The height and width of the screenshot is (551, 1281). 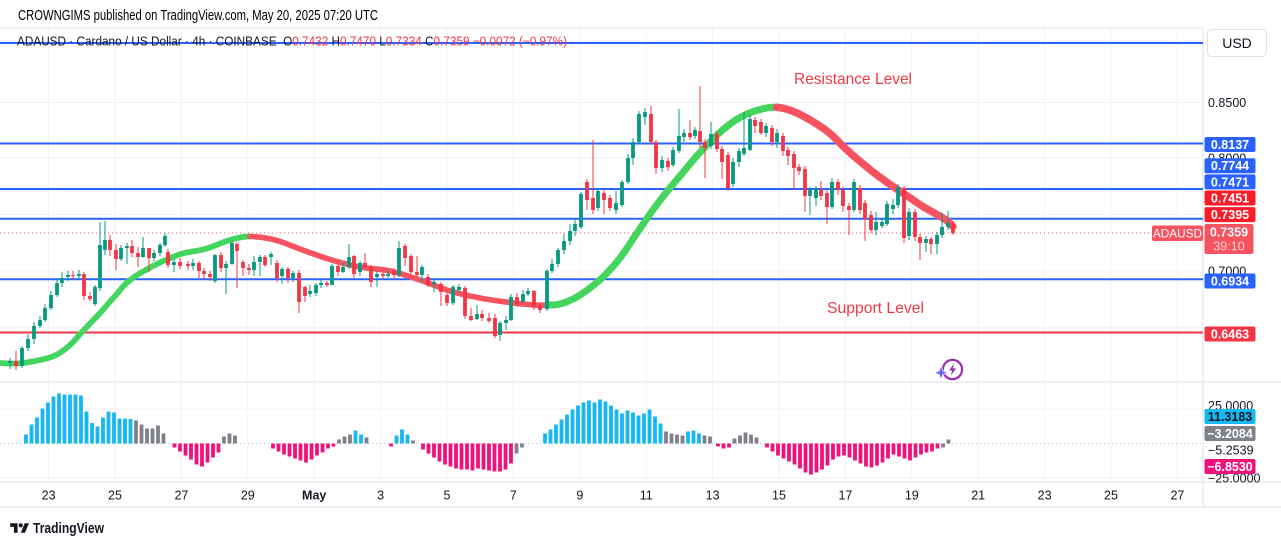 I want to click on svg-text: 3, so click(x=380, y=496).